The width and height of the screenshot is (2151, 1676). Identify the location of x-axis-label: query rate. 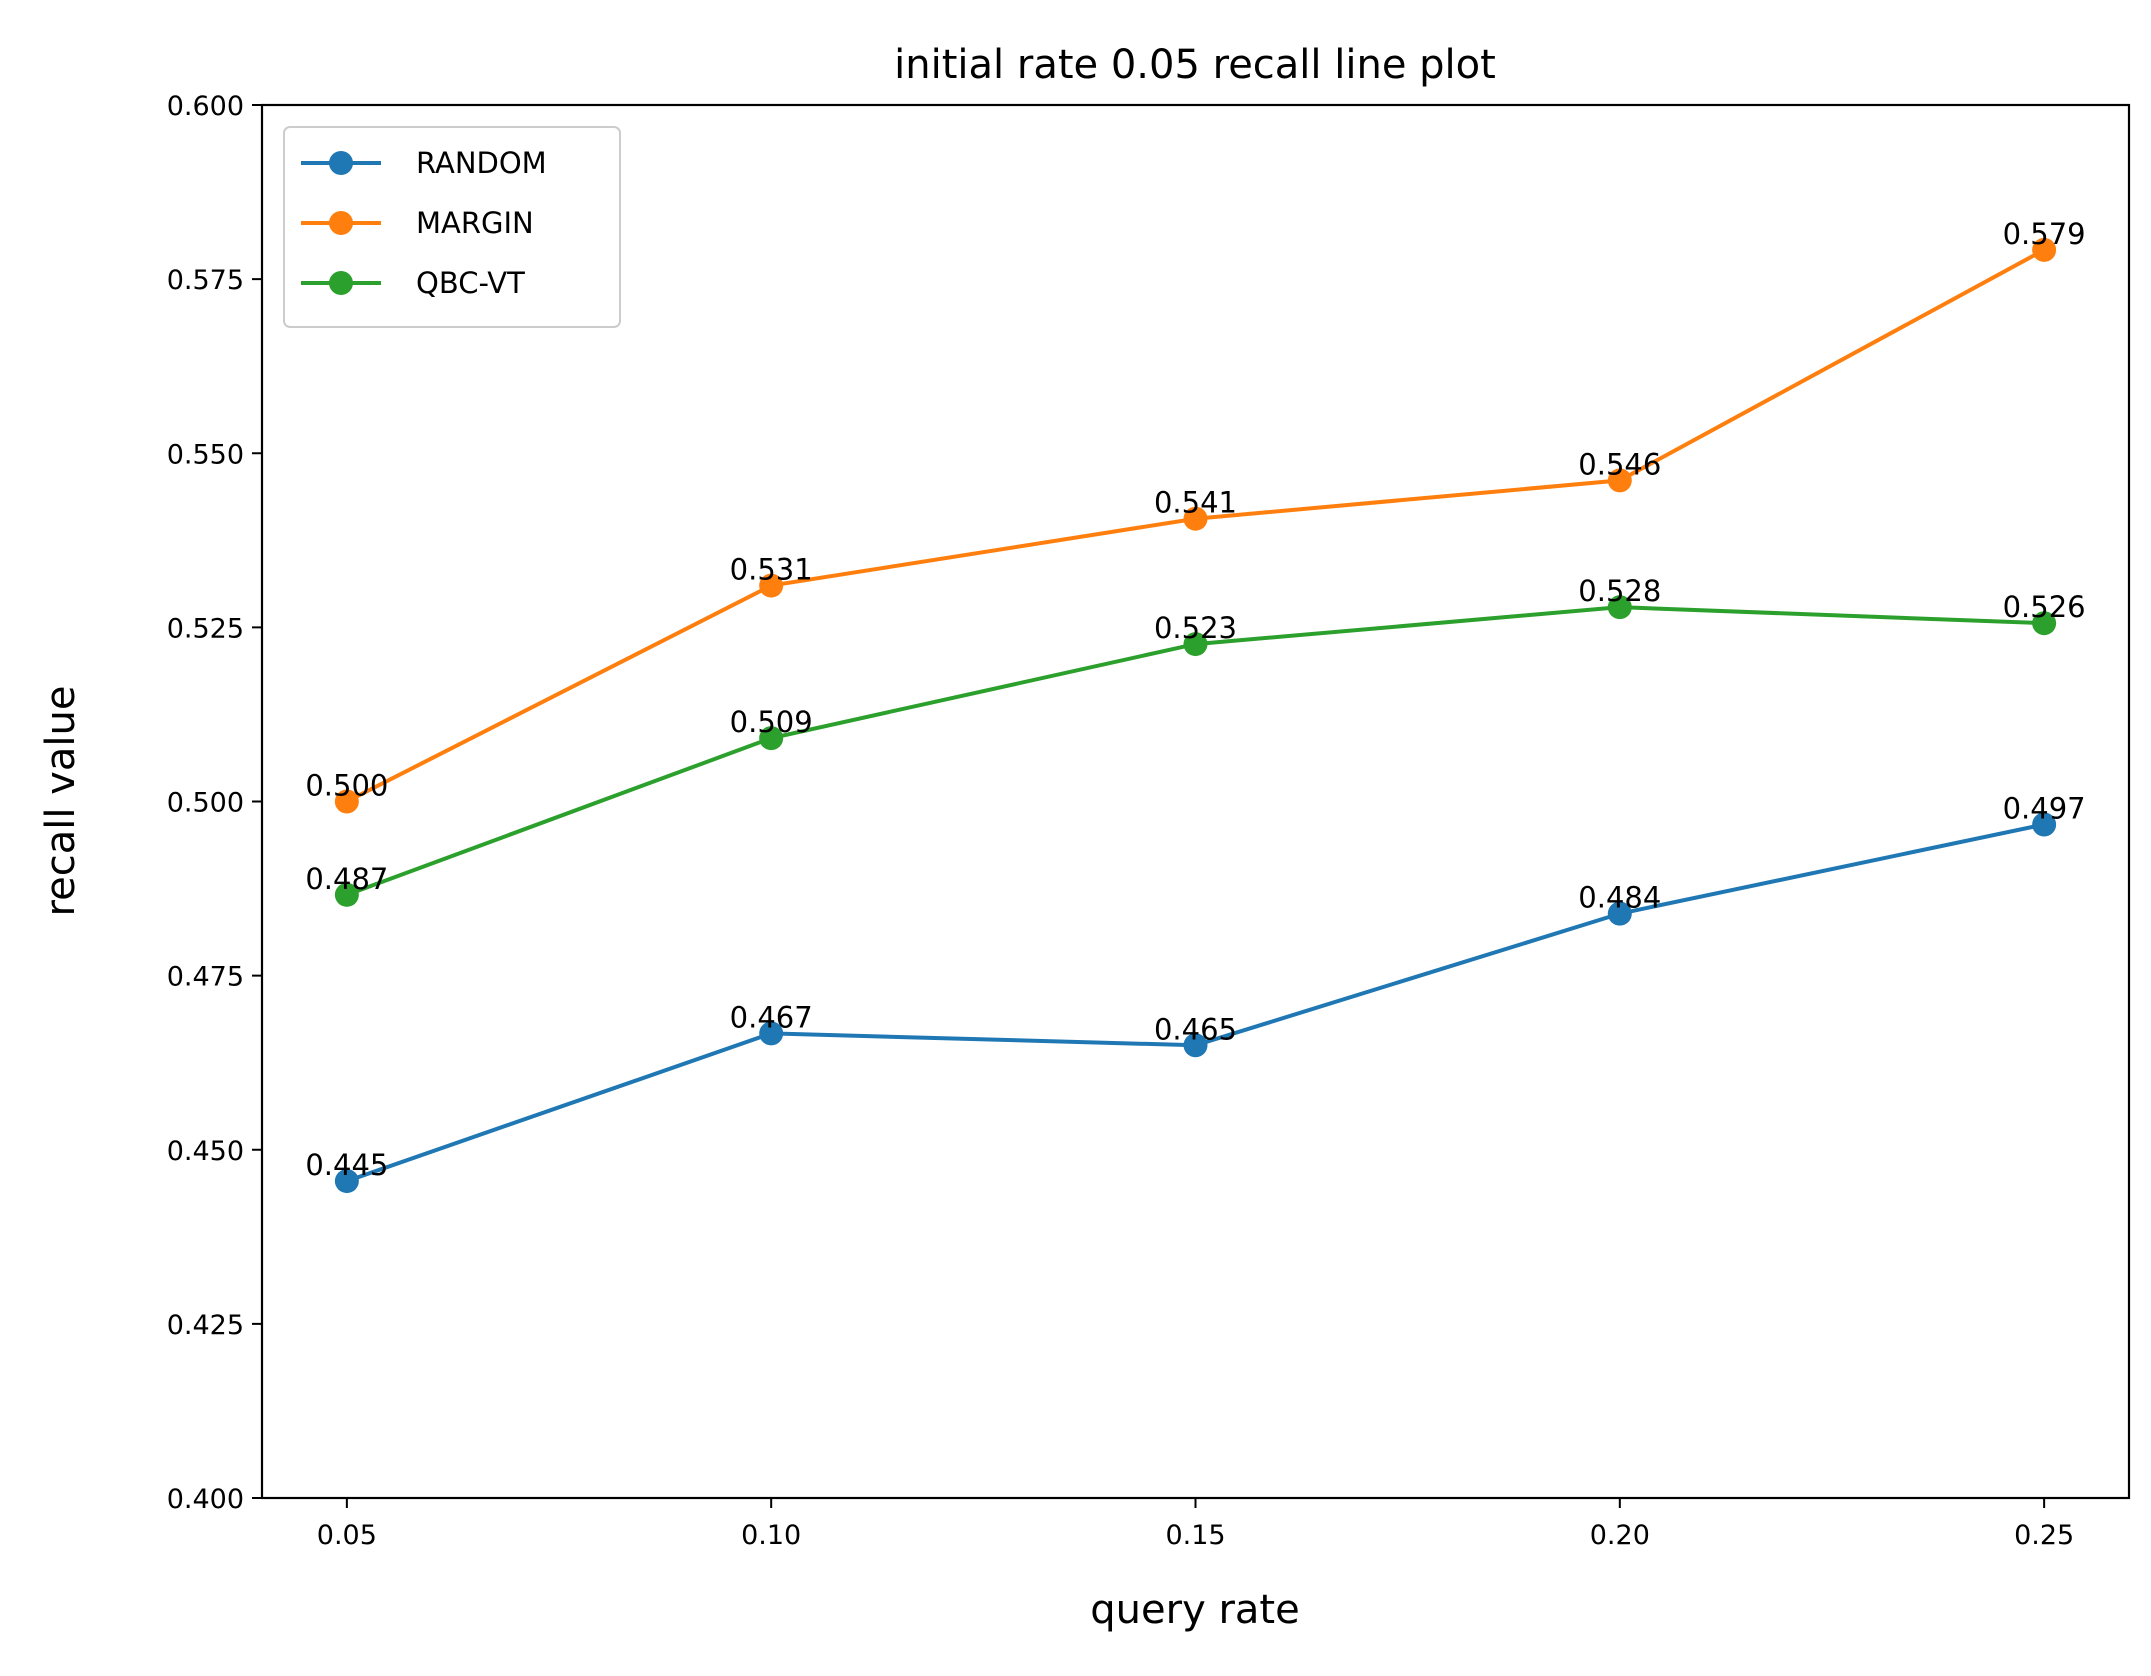
(1194, 1610).